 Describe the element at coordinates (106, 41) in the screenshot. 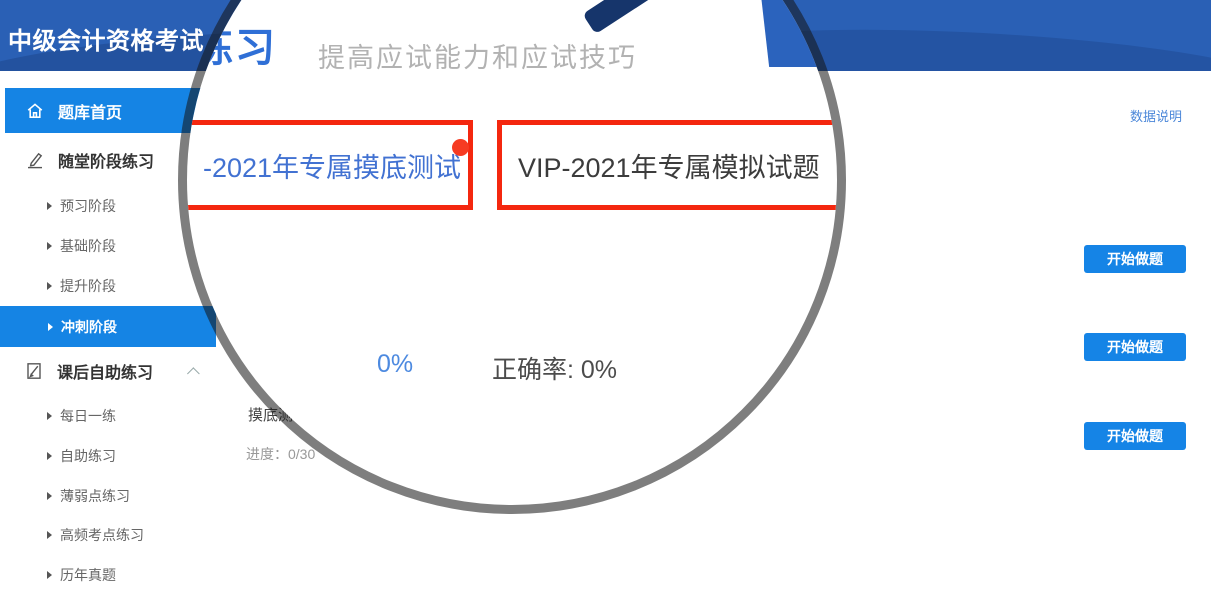

I see `site-title: 中级会计资格考试` at that location.